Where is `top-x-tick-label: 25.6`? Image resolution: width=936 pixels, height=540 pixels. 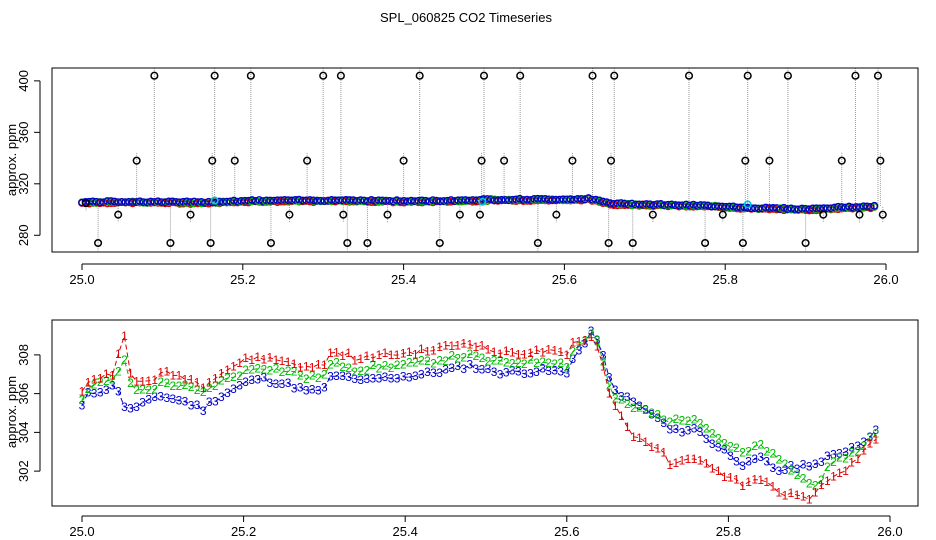
top-x-tick-label: 25.6 is located at coordinates (564, 279).